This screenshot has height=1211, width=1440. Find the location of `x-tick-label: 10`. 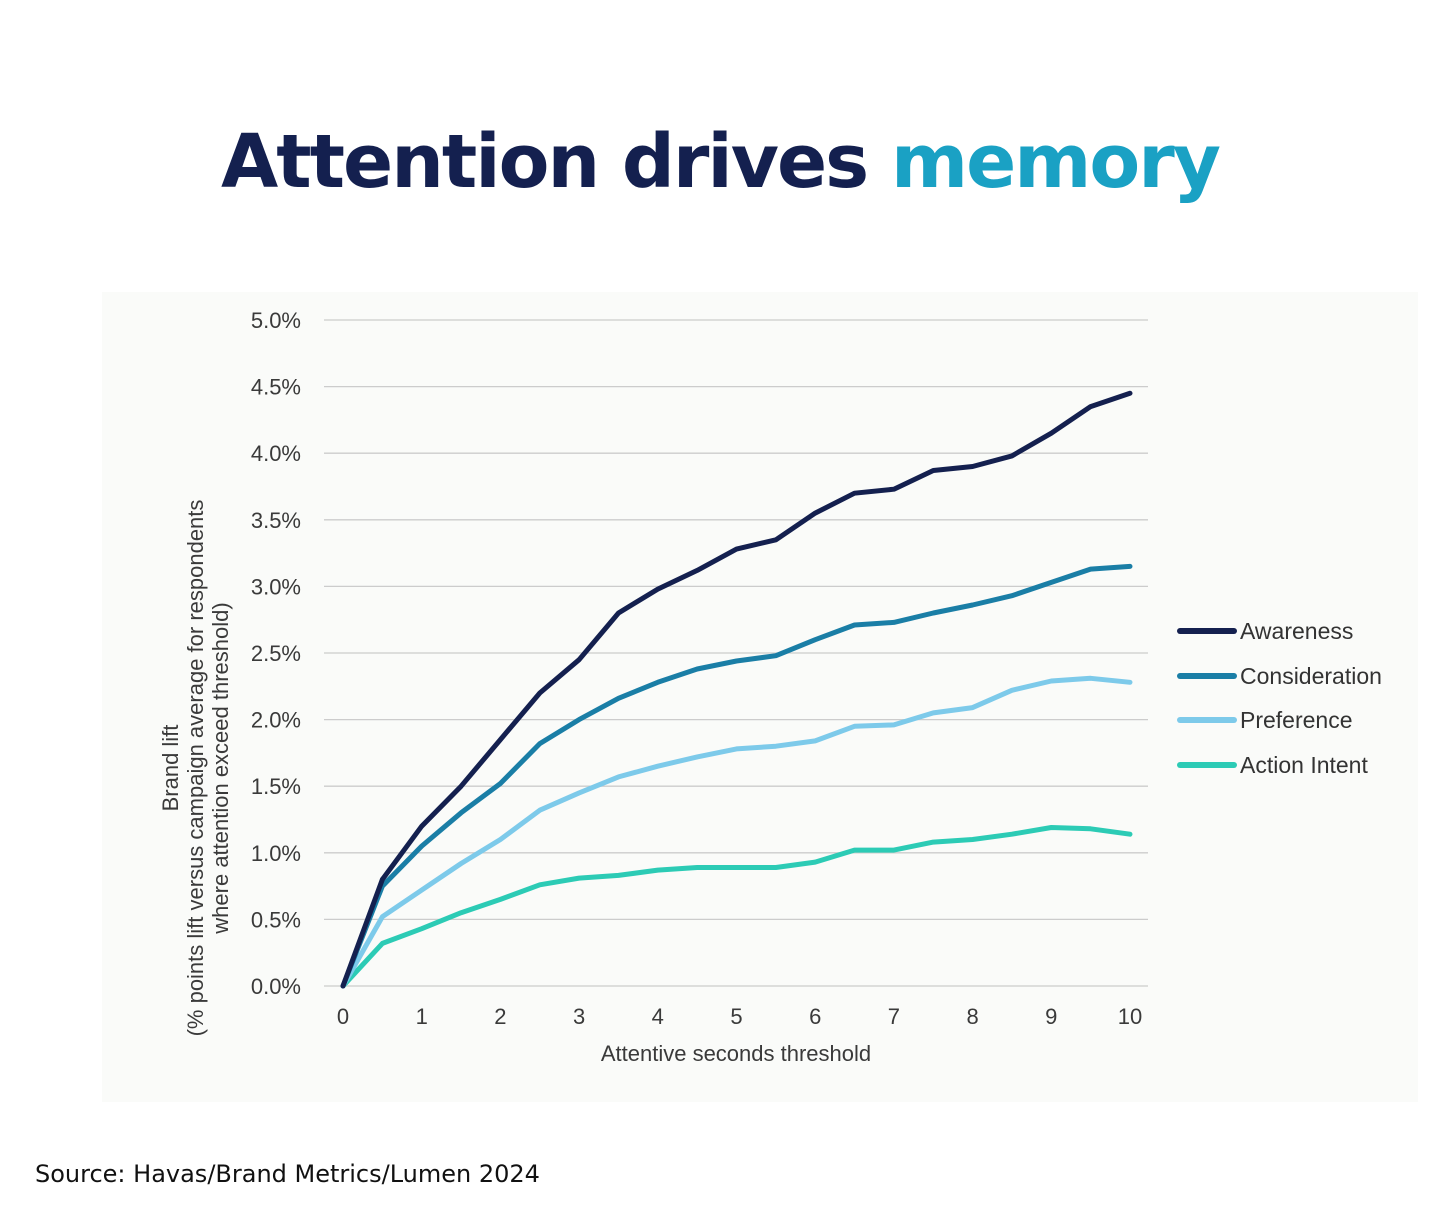

x-tick-label: 10 is located at coordinates (1130, 1016).